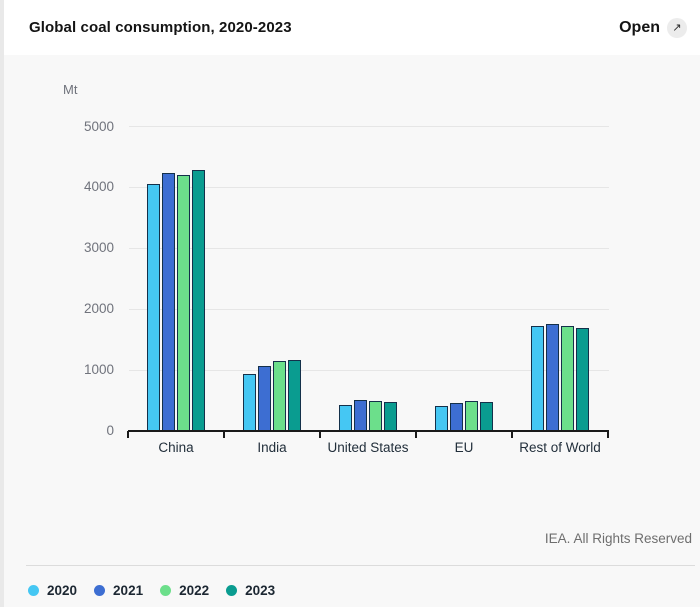 The height and width of the screenshot is (607, 700). What do you see at coordinates (62, 590) in the screenshot?
I see `legend-label: 2020` at bounding box center [62, 590].